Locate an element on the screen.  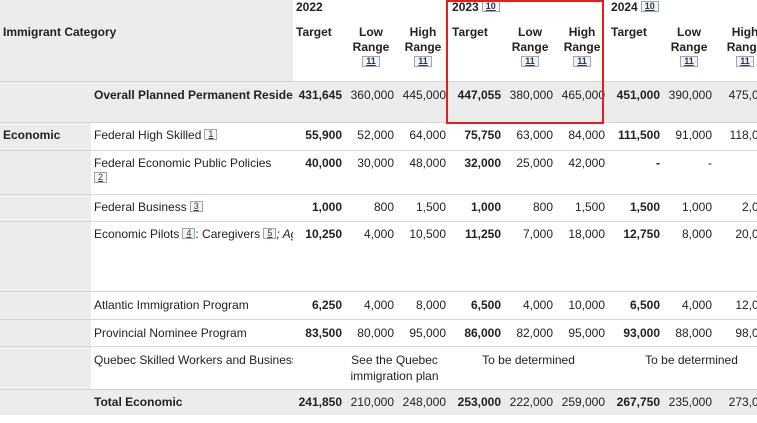
value-cell: 10,000 is located at coordinates (582, 305).